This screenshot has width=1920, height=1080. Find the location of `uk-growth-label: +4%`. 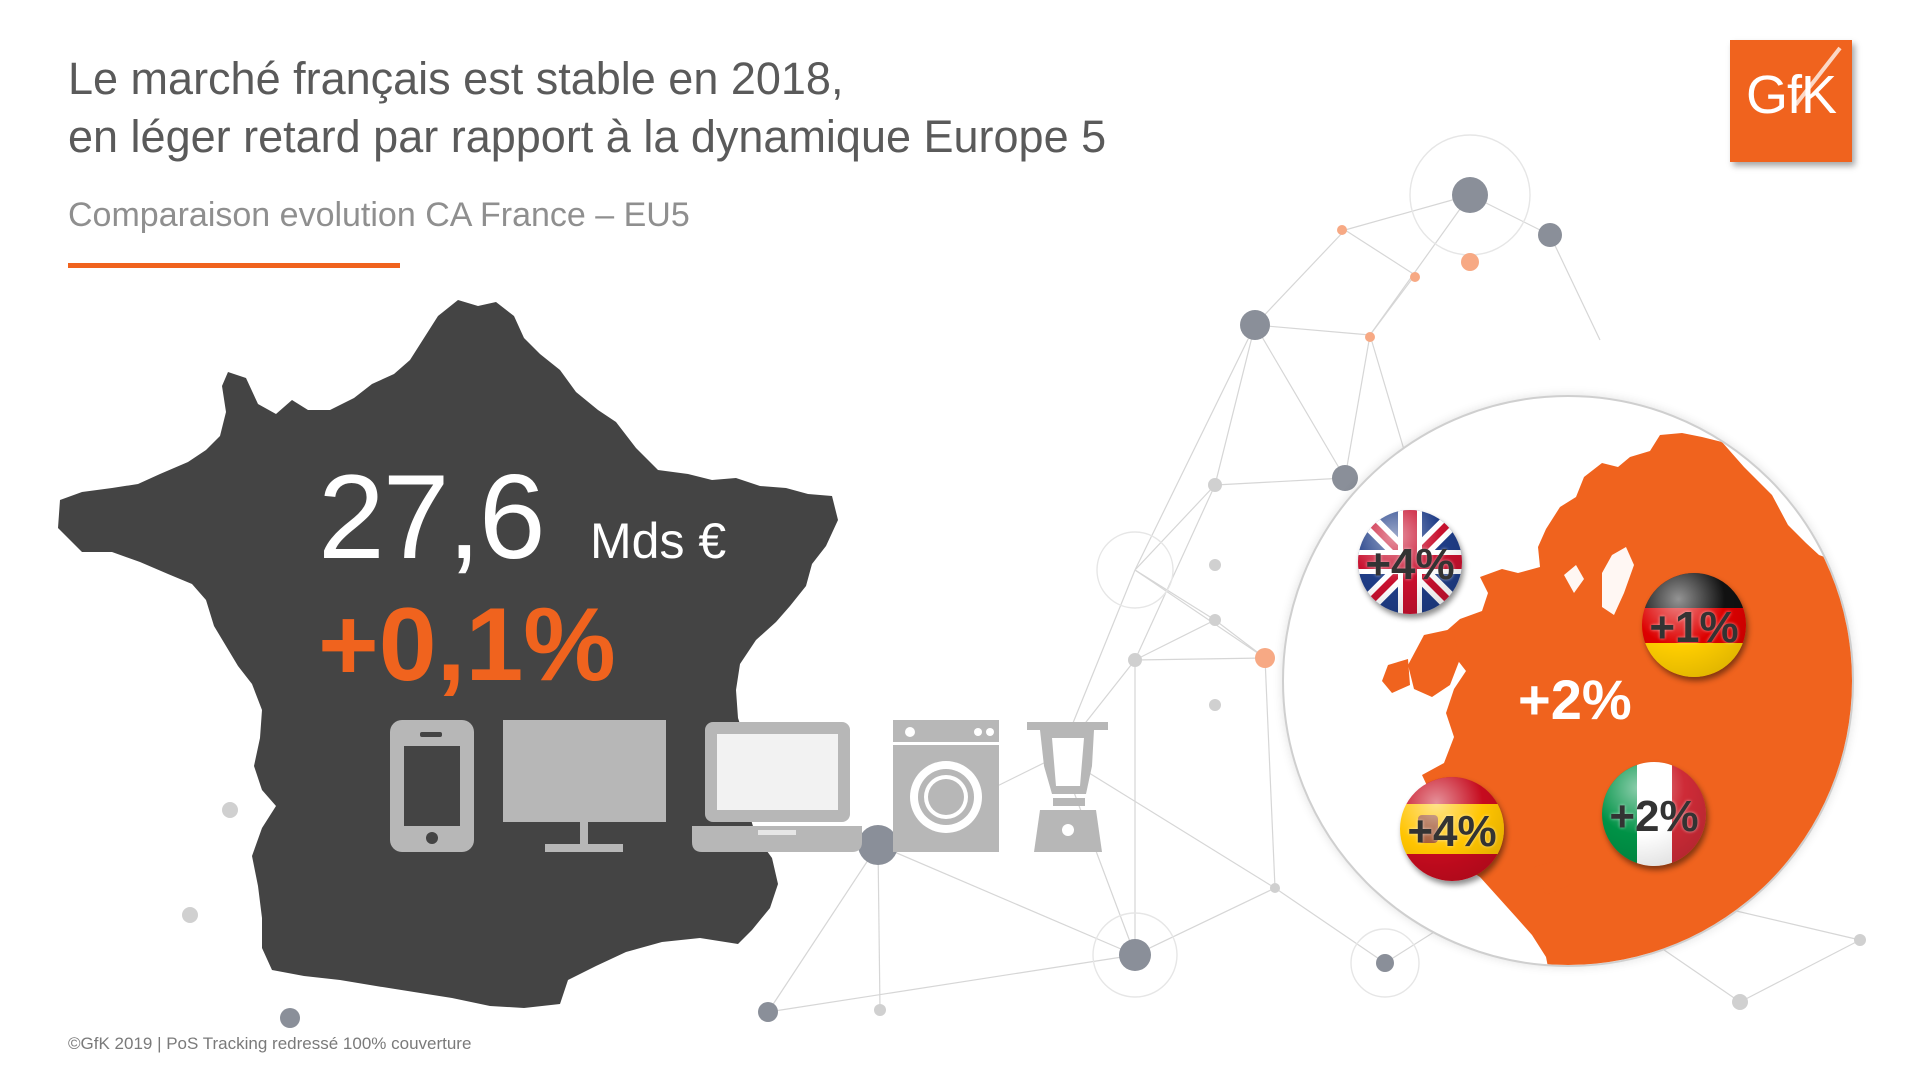

uk-growth-label: +4% is located at coordinates (1410, 564).